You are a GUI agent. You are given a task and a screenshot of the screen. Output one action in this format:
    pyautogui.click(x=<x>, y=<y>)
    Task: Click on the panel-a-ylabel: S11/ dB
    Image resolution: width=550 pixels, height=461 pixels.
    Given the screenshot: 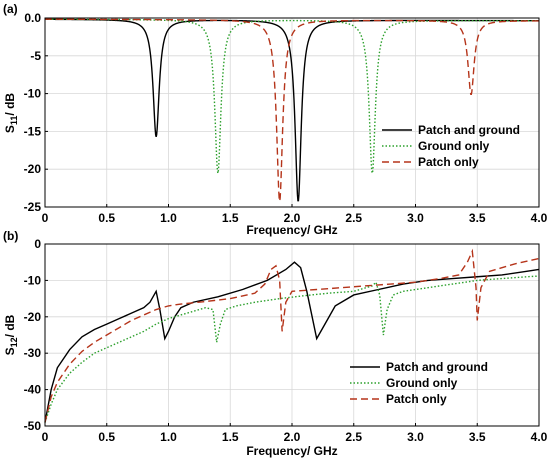 What is the action you would take?
    pyautogui.click(x=11, y=113)
    